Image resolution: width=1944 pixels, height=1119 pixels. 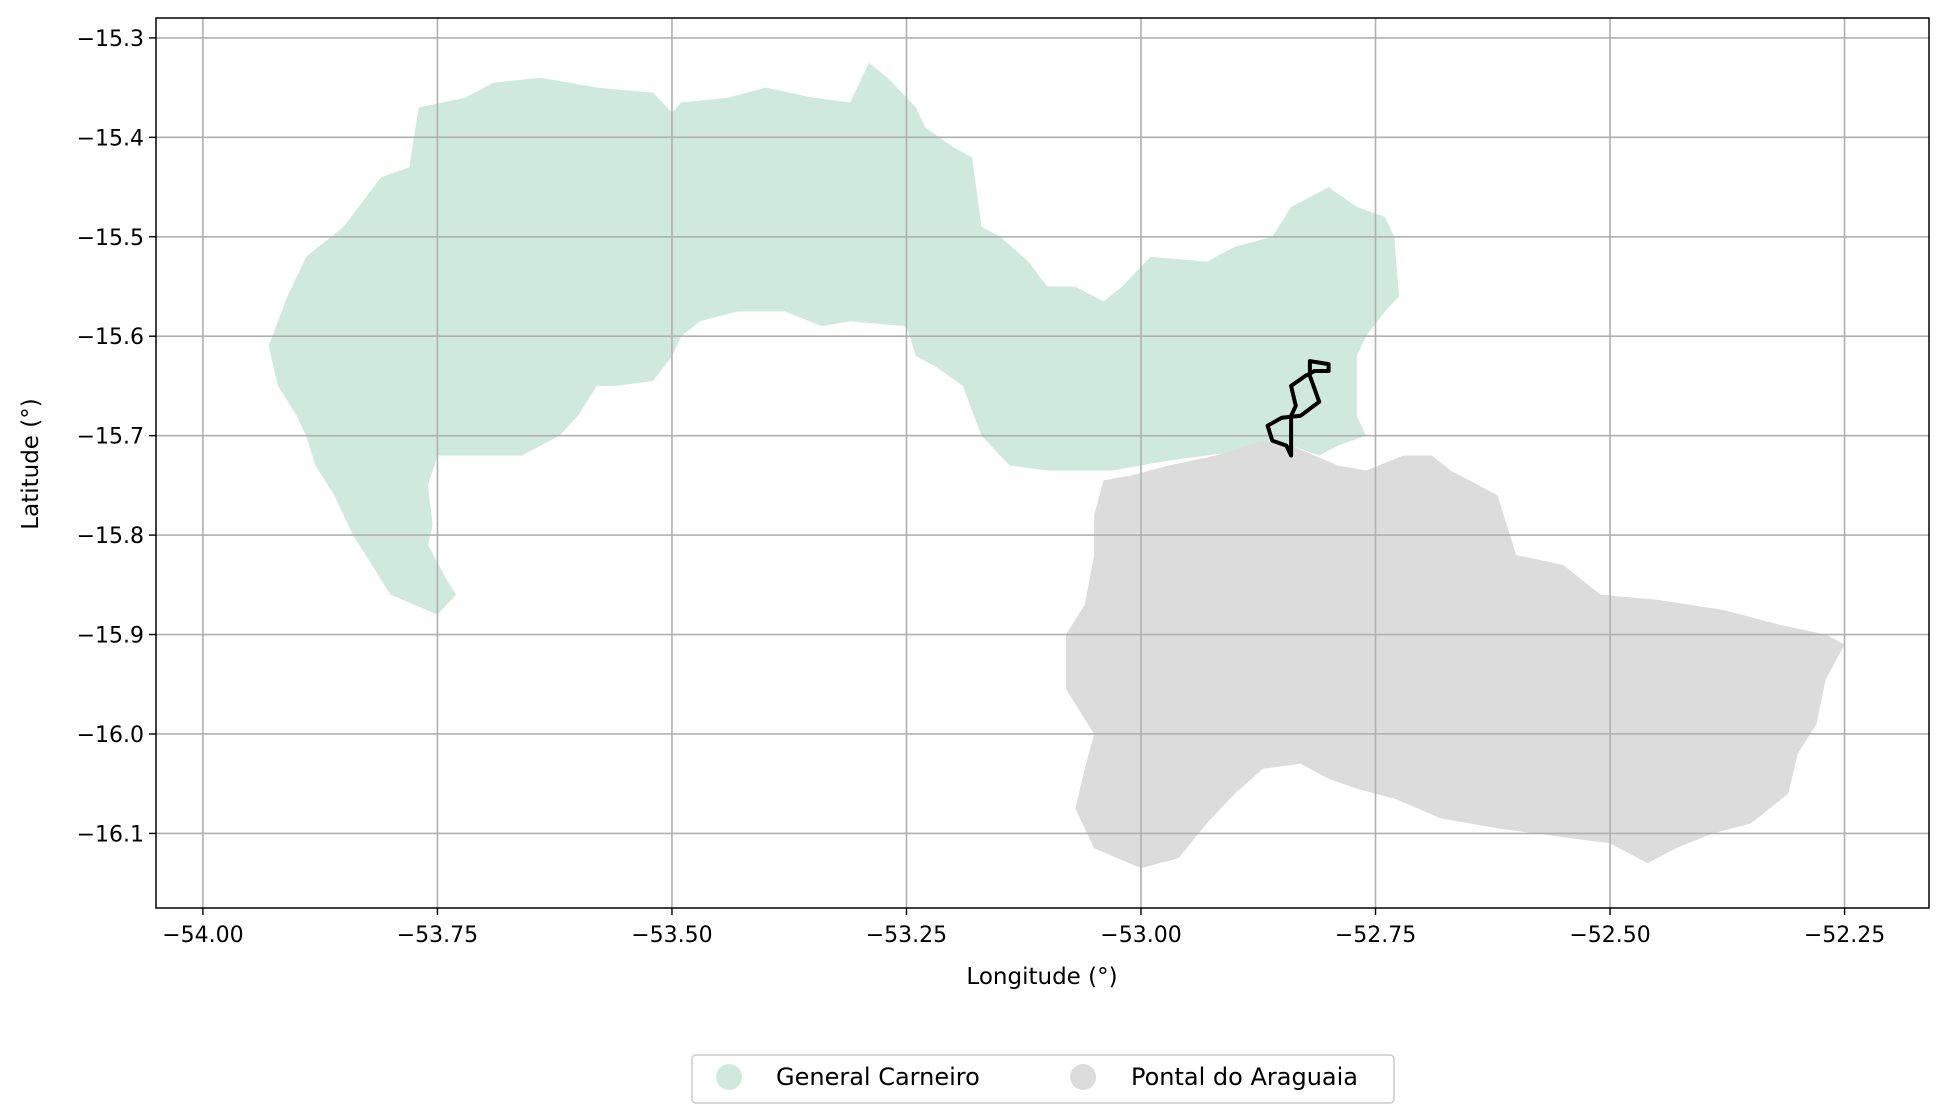 I want to click on x-tick-label: −53.75, so click(x=437, y=935).